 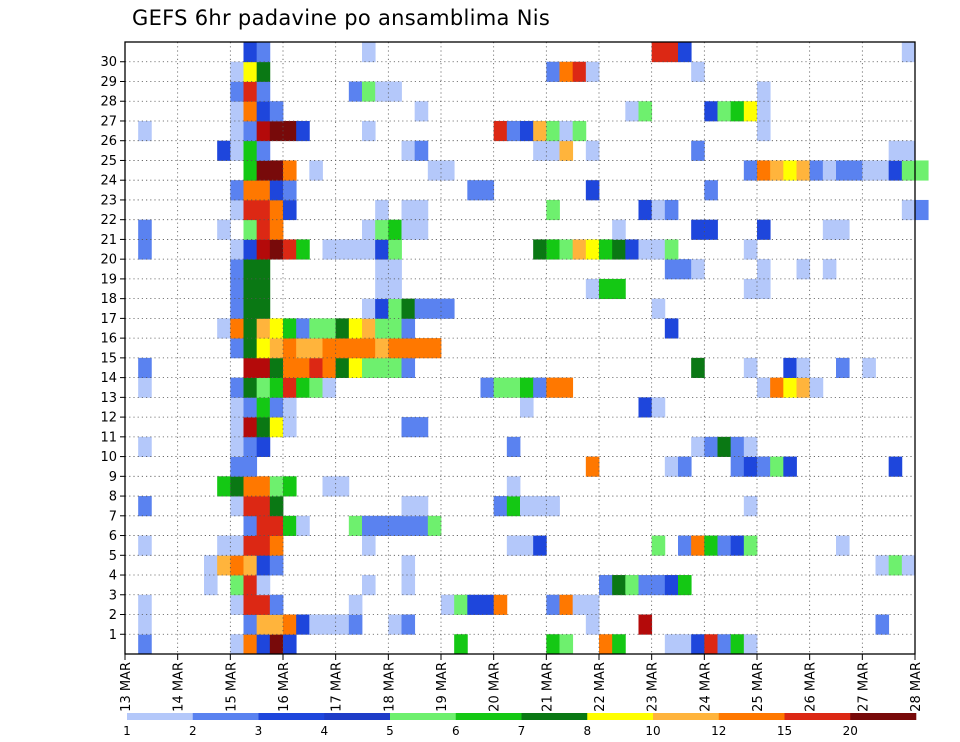 What do you see at coordinates (113, 477) in the screenshot?
I see `y-tick-label: 9` at bounding box center [113, 477].